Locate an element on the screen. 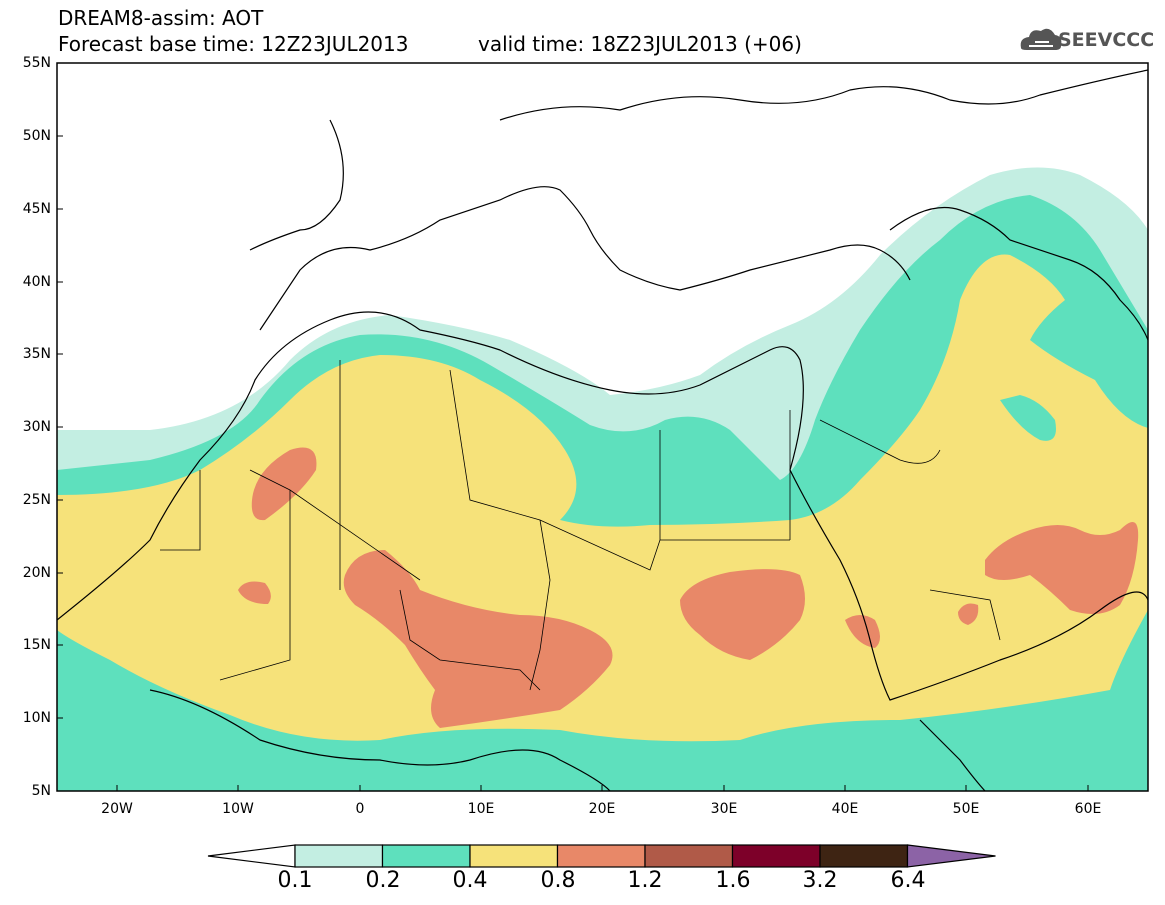 This screenshot has width=1165, height=905. colorbar-label: 0.2 is located at coordinates (383, 880).